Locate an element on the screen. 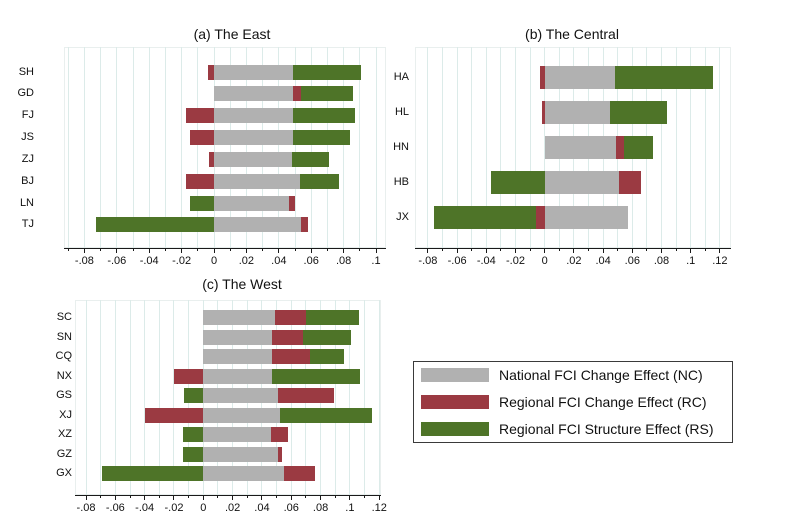 The image size is (798, 532). category-label: LN is located at coordinates (26, 202).